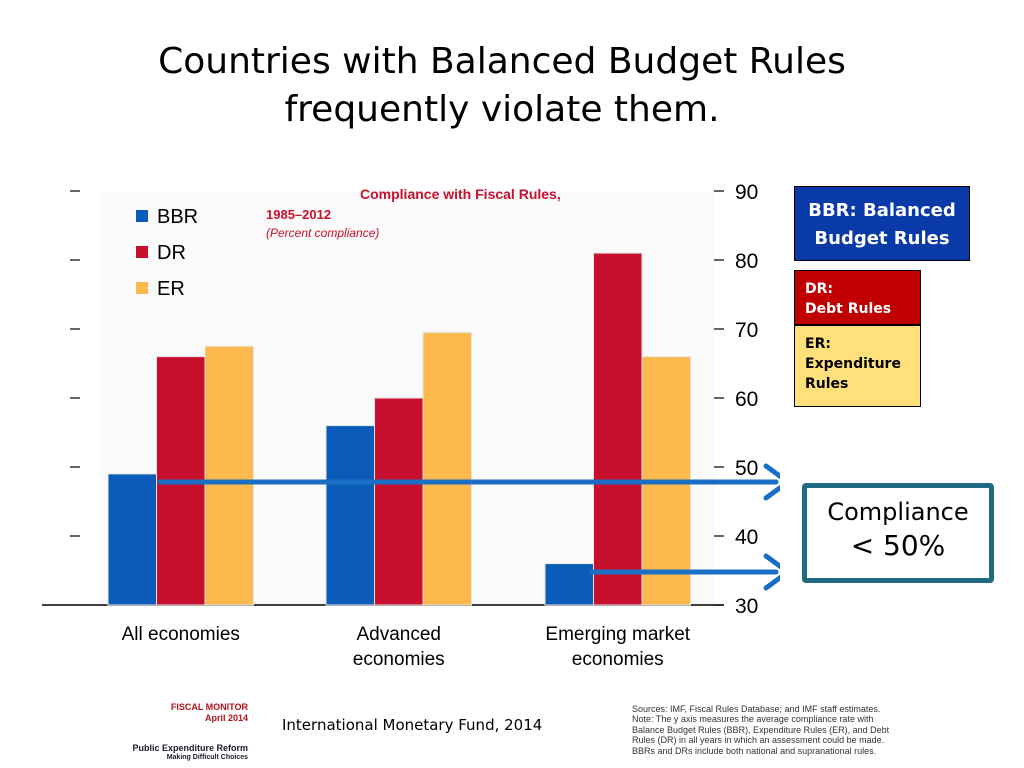  I want to click on legend-swatch-er, so click(142, 288).